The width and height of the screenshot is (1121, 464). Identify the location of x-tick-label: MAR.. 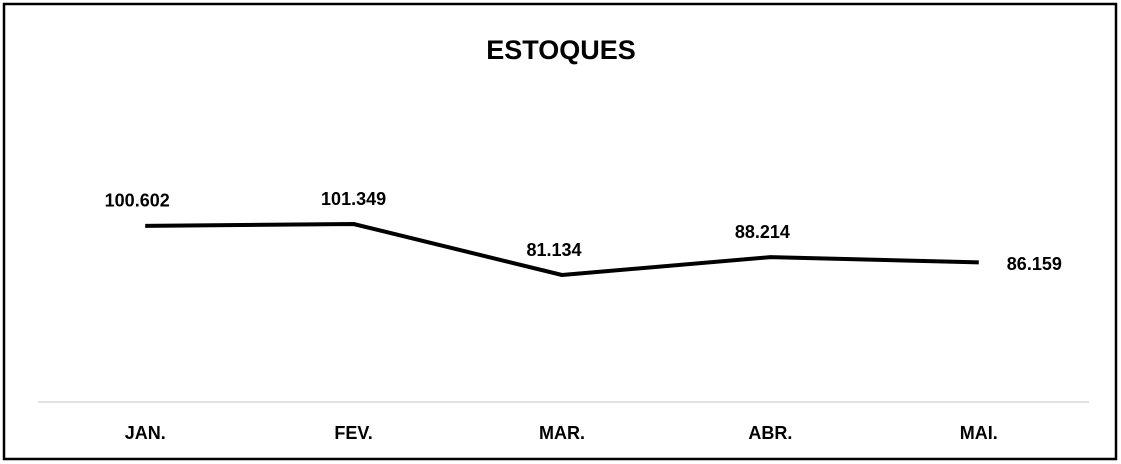
(562, 433).